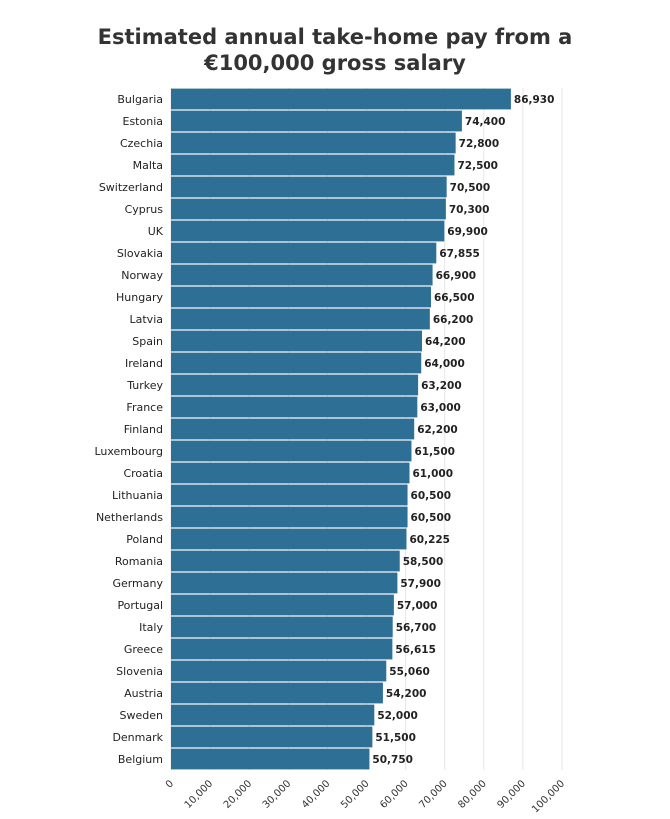  What do you see at coordinates (284, 583) in the screenshot?
I see `bar-germany` at bounding box center [284, 583].